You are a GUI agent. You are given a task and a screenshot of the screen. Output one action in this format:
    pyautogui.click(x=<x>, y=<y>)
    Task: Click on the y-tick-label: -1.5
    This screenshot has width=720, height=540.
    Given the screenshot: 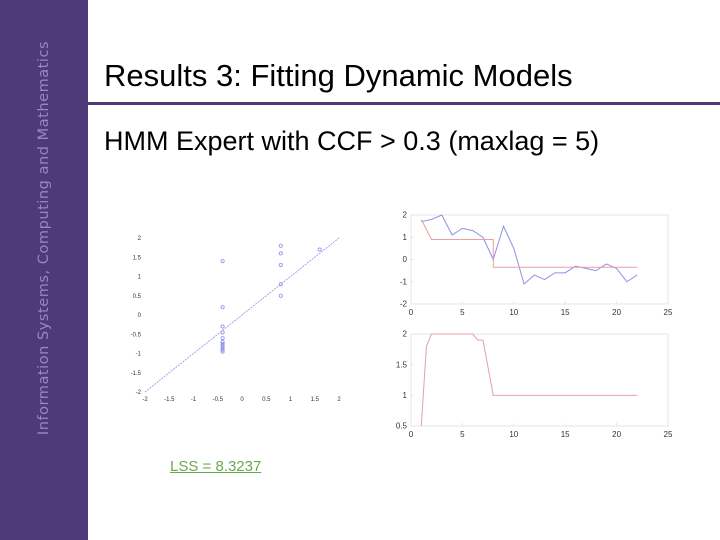 What is the action you would take?
    pyautogui.click(x=136, y=374)
    